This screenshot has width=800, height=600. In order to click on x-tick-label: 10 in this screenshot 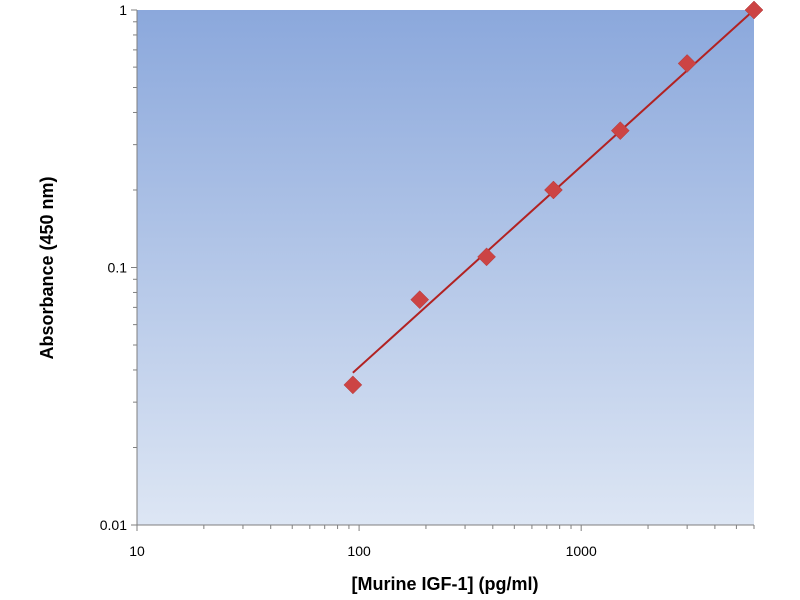, I will do `click(137, 551)`.